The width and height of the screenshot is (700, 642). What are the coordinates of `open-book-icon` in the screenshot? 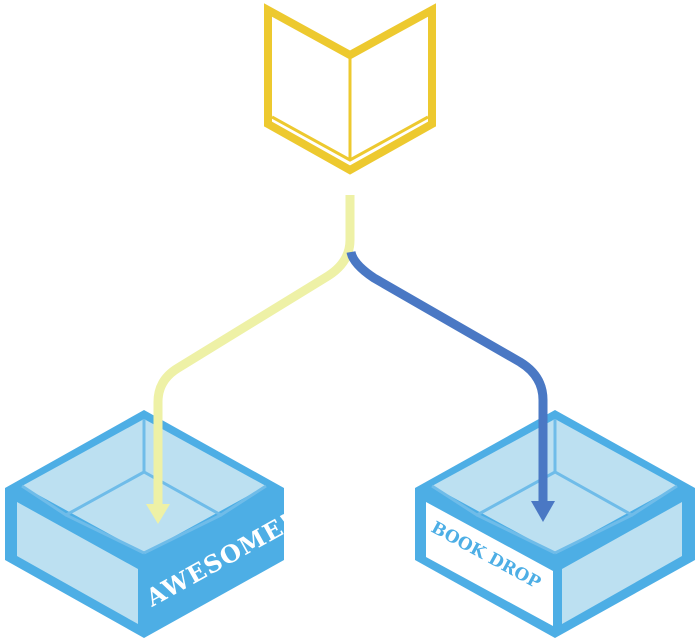 It's located at (350, 89).